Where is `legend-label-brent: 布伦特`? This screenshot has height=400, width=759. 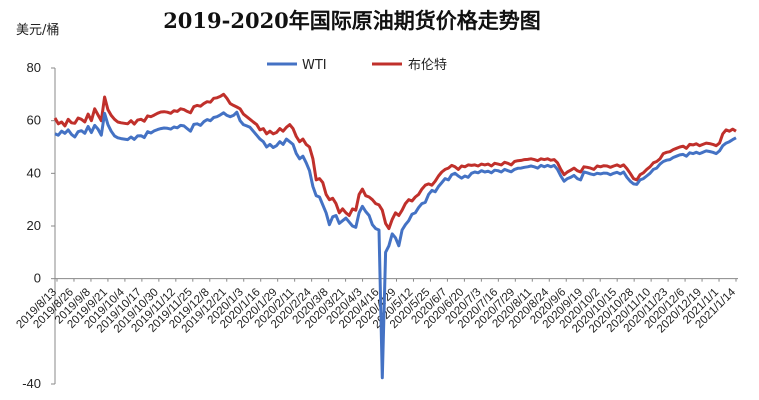
legend-label-brent: 布伦特 is located at coordinates (427, 65).